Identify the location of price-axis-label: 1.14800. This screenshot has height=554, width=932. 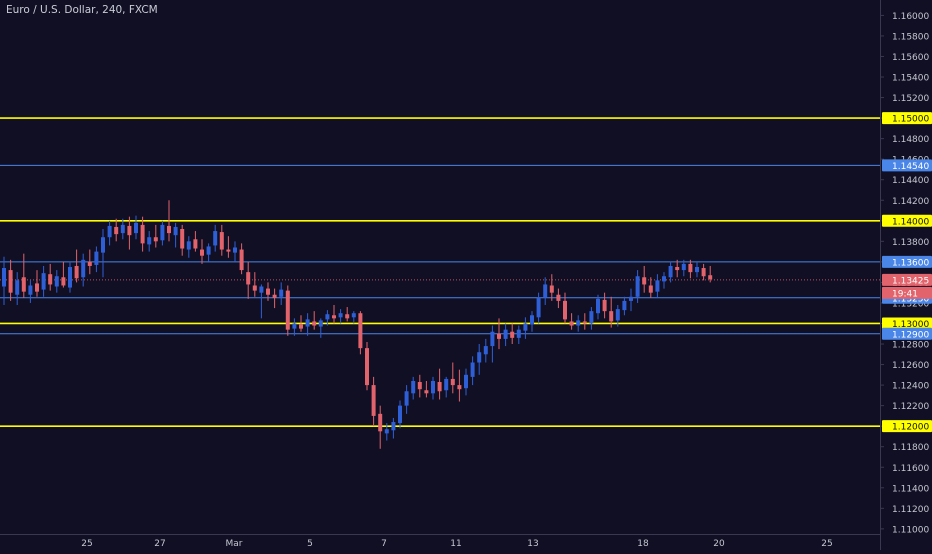
(910, 140).